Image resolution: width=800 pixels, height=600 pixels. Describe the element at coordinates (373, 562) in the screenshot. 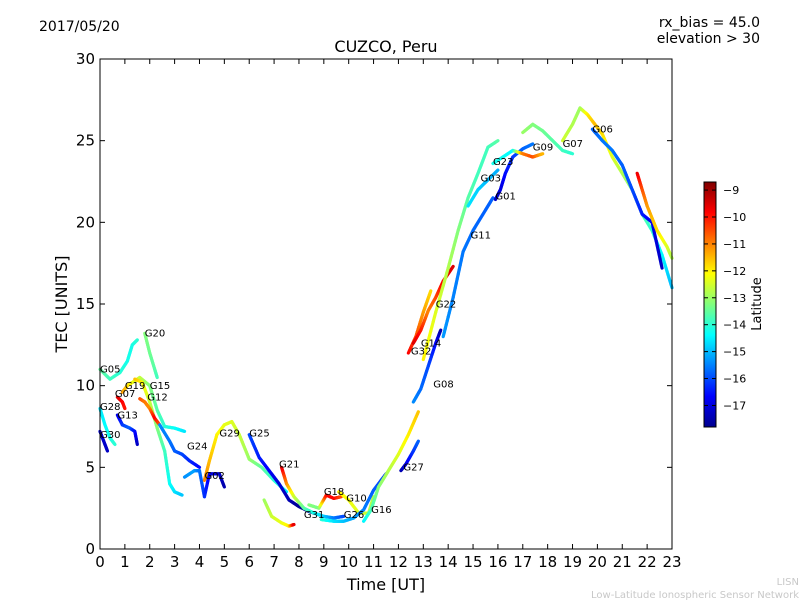

I see `x-tick-label: 11` at that location.